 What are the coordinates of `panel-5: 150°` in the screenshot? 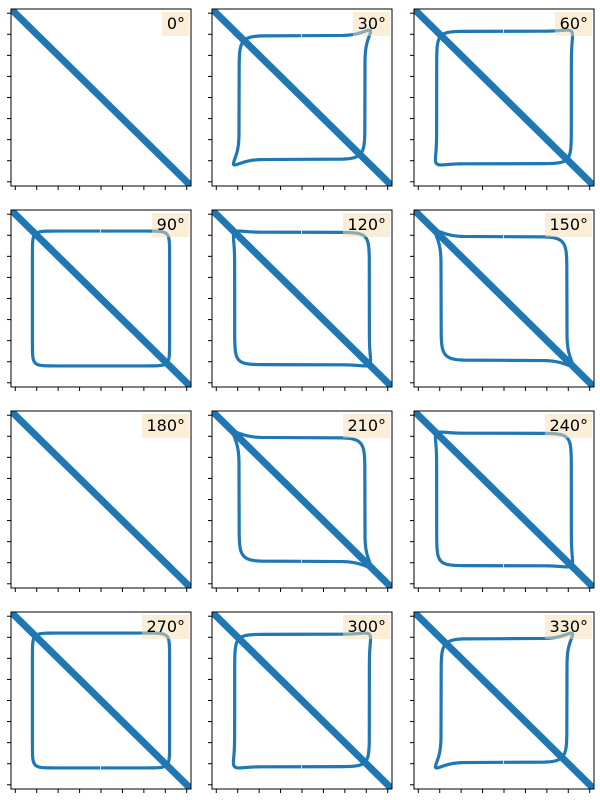 It's located at (502, 300).